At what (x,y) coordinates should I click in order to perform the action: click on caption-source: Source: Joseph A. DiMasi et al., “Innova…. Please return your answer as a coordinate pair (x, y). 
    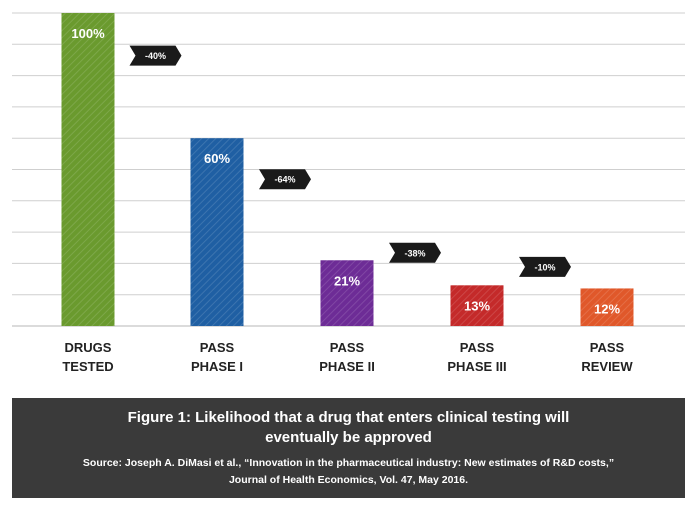
    Looking at the image, I should click on (348, 471).